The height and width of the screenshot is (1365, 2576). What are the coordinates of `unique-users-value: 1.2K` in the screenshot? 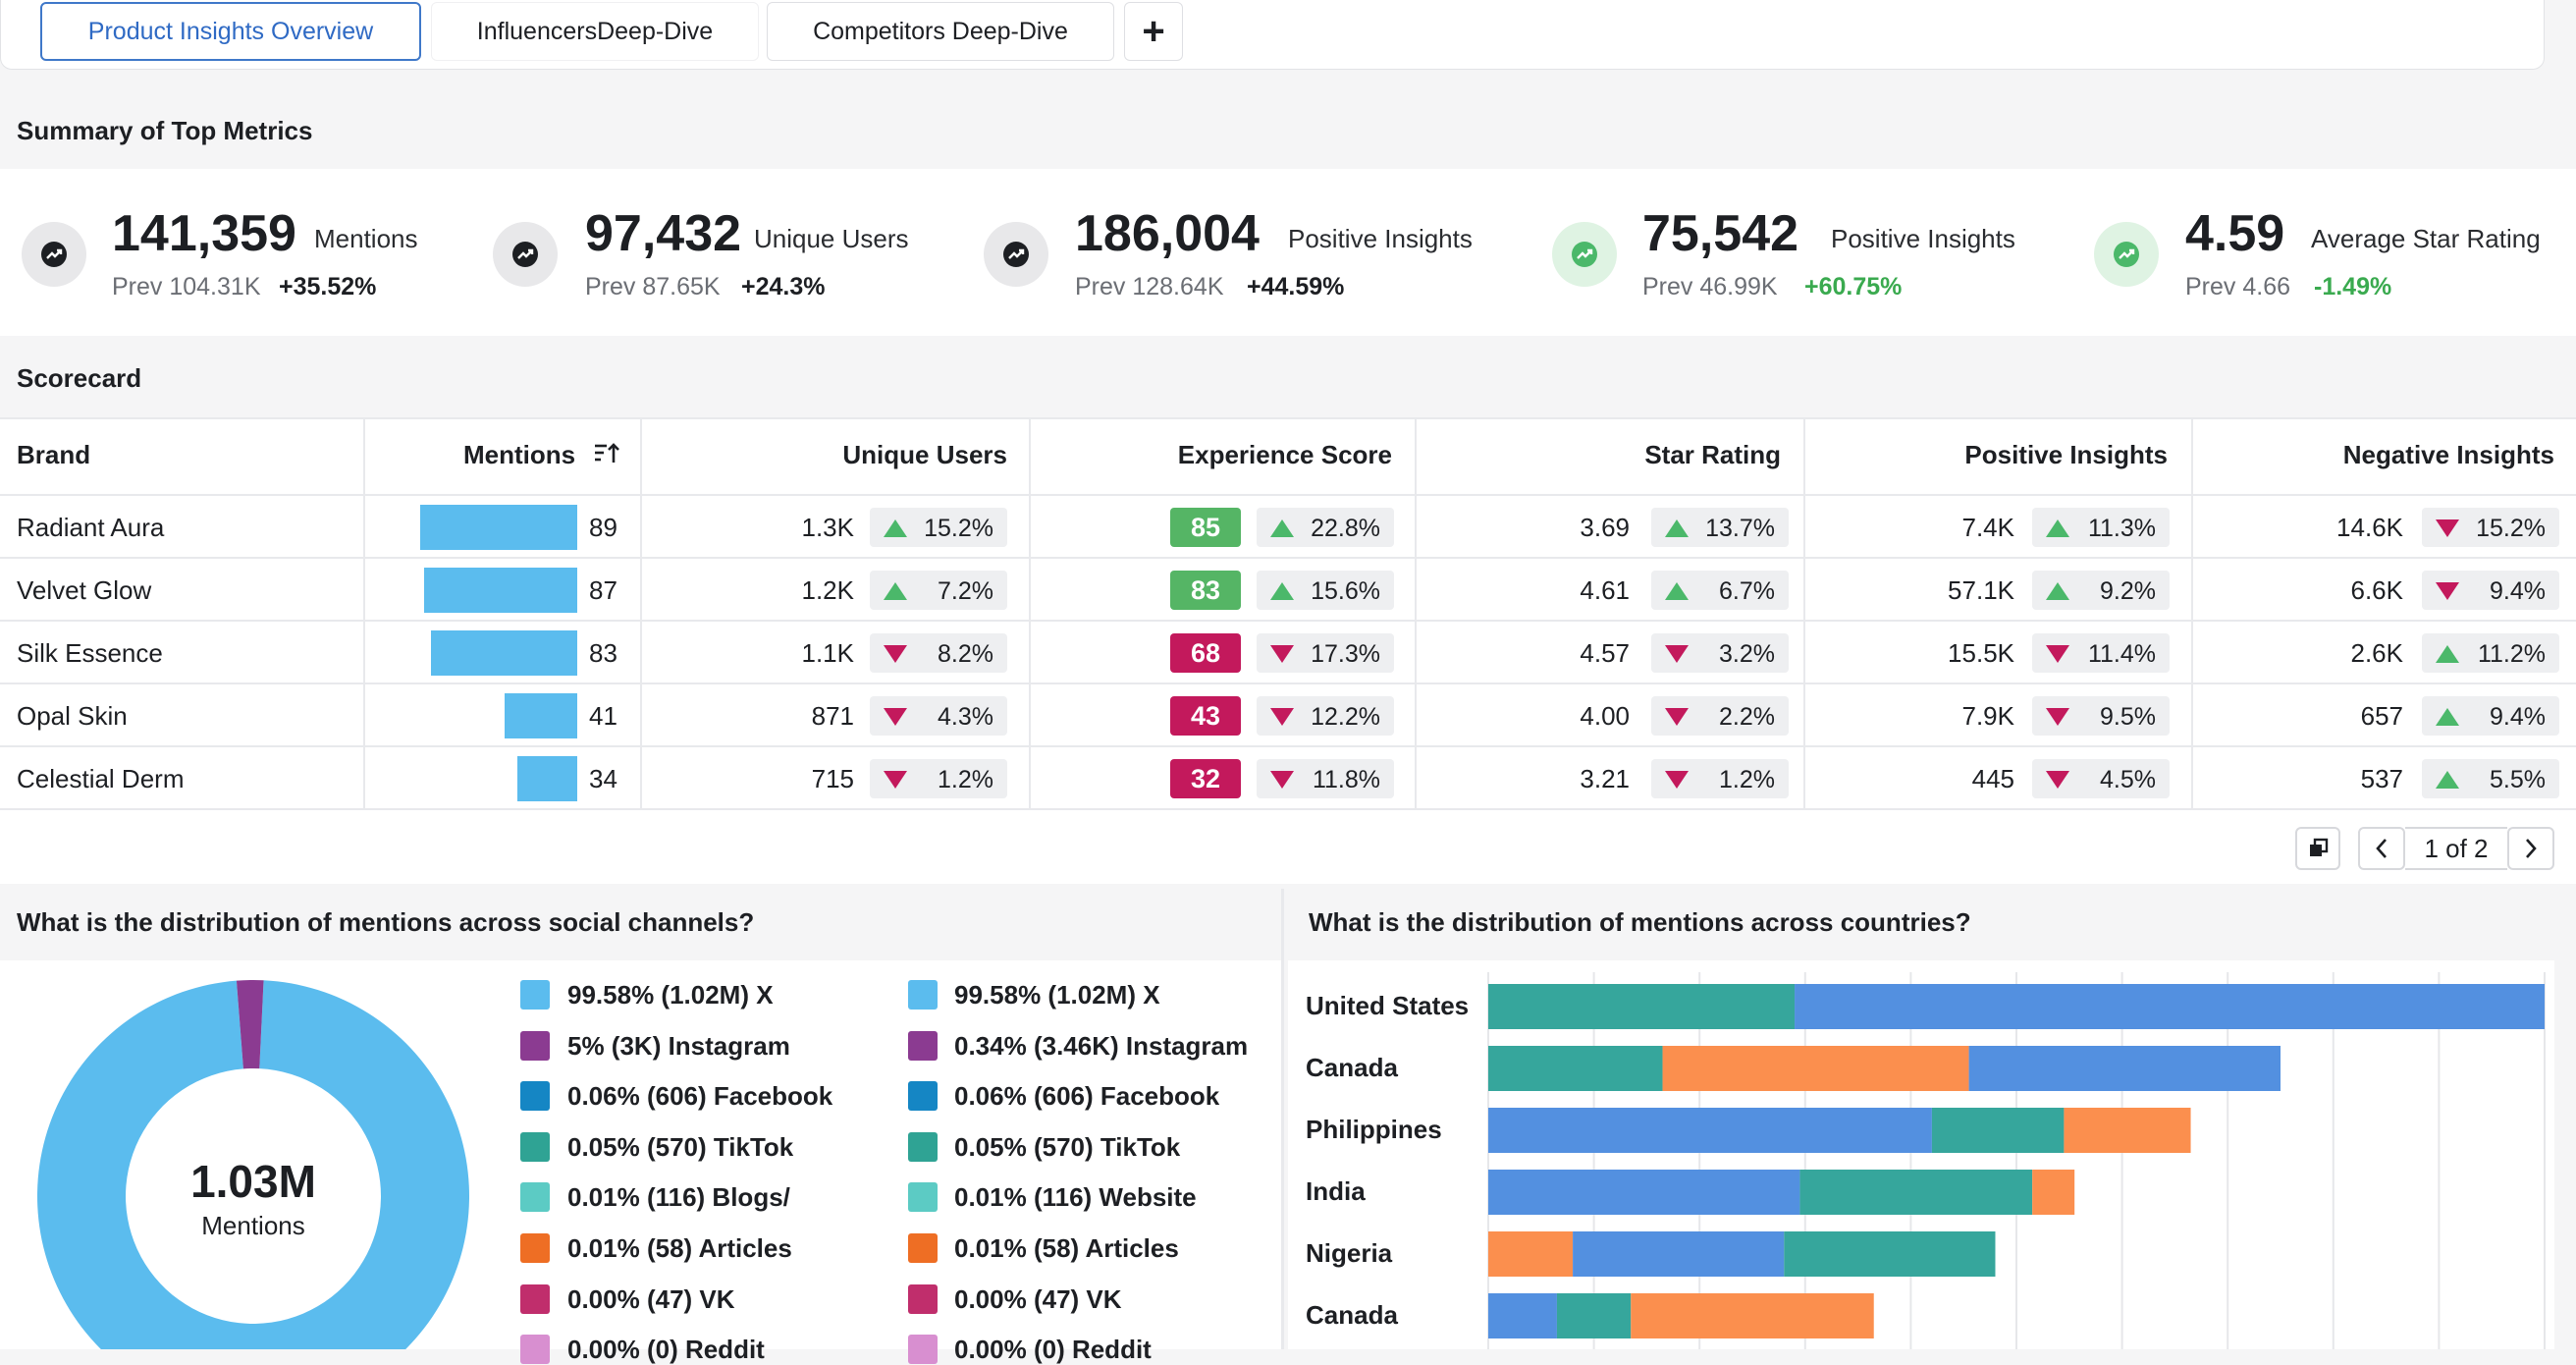 It's located at (828, 590).